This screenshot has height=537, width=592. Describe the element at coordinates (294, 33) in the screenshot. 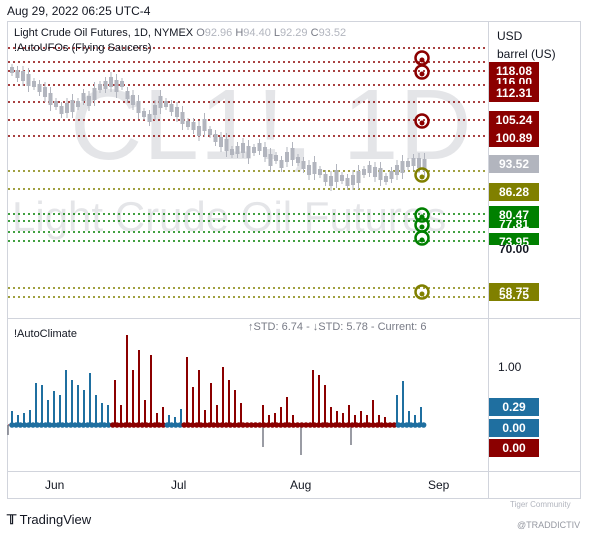

I see `ohlc-low: 92.29` at that location.